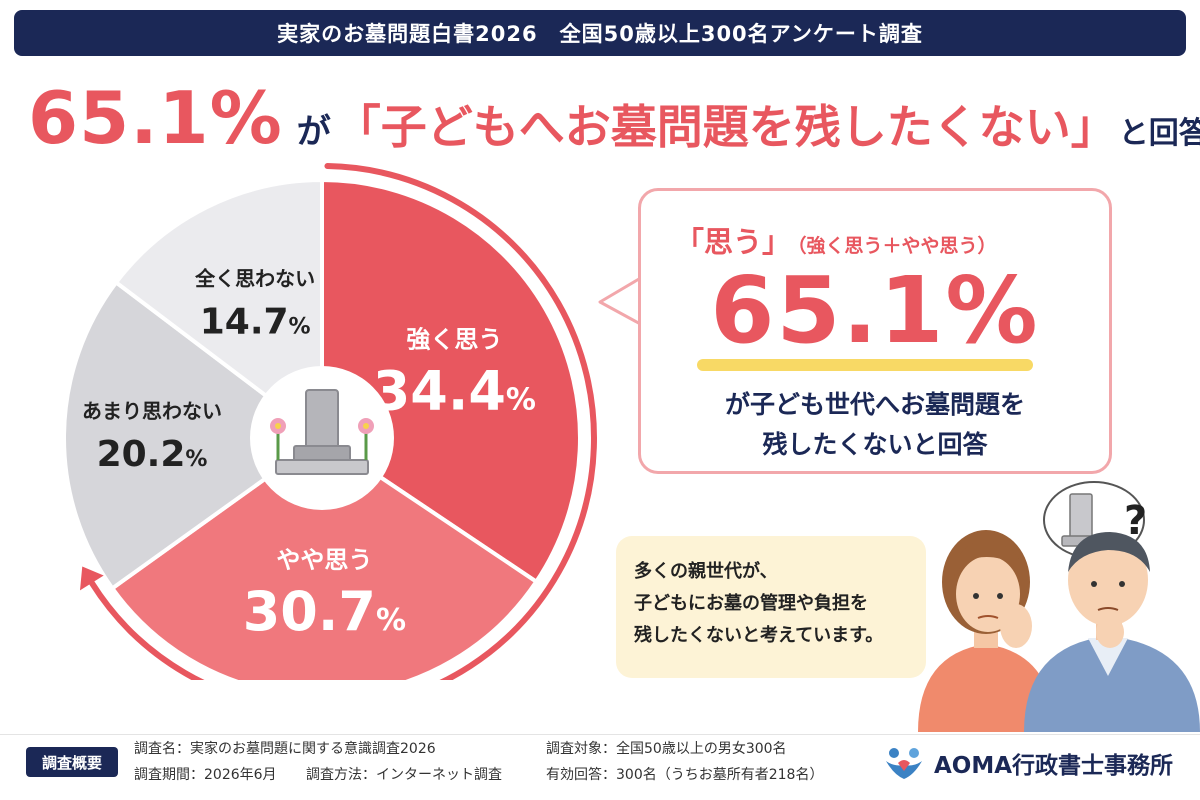 This screenshot has height=800, width=1200. Describe the element at coordinates (255, 322) in the screenshot. I see `slice-value-label: 14.7%` at that location.